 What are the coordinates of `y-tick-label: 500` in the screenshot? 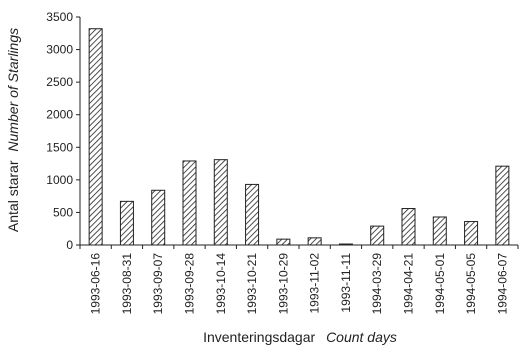 It's located at (63, 212).